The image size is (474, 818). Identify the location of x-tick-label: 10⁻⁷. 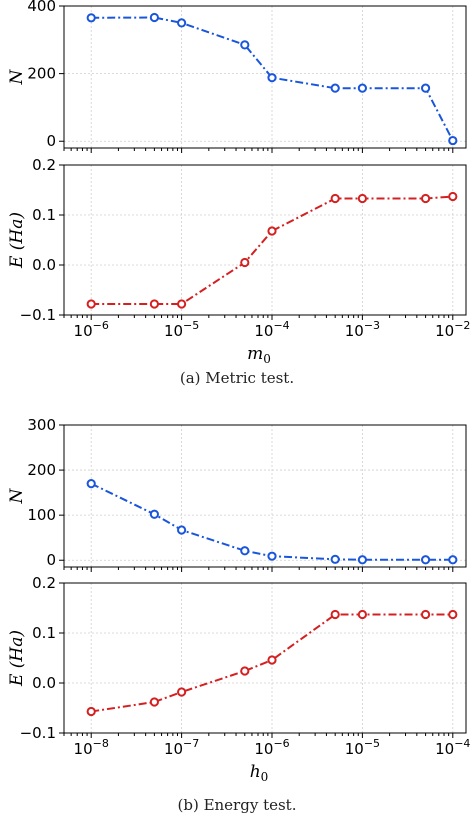
(181, 747).